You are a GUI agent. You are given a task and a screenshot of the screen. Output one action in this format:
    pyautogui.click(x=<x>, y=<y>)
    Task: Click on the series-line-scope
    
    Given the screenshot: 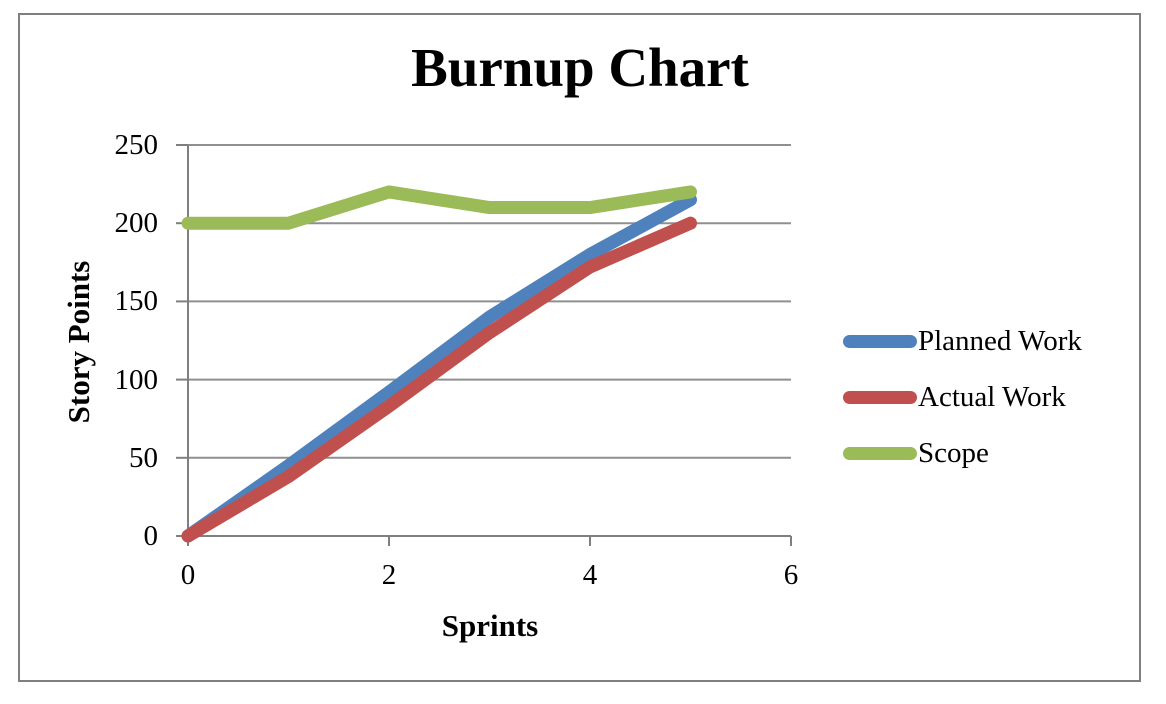 What is the action you would take?
    pyautogui.click(x=439, y=207)
    